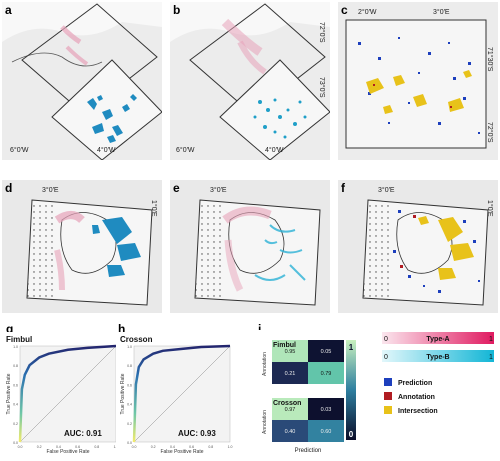  I want to click on coord-label: 6°0'W, so click(19, 150).